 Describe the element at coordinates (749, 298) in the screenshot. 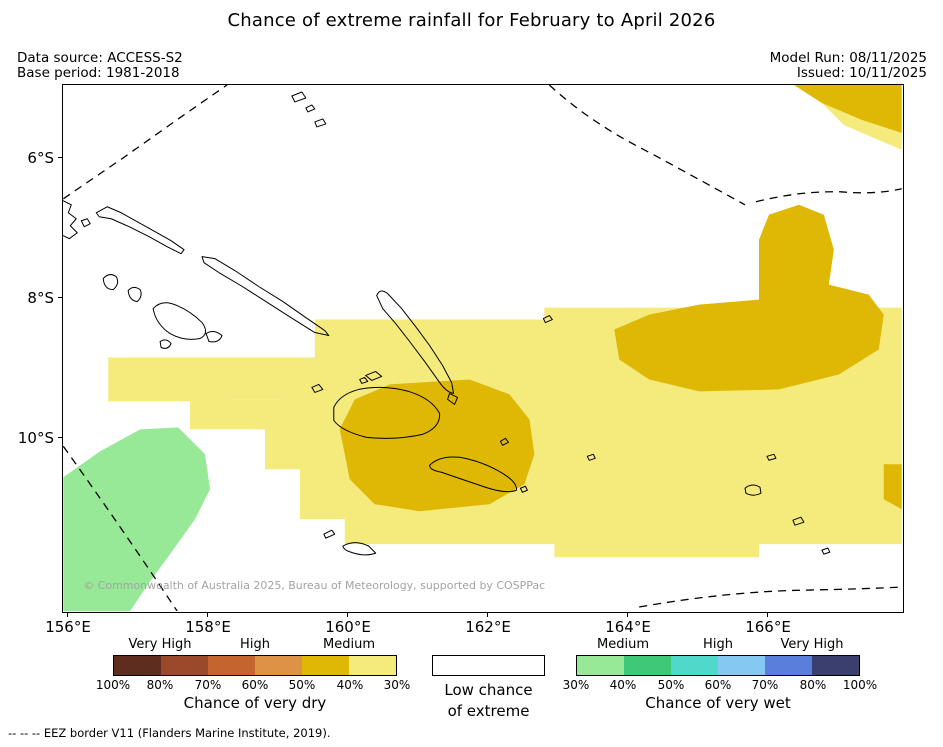

I see `region-very-dry-40-50-east` at that location.